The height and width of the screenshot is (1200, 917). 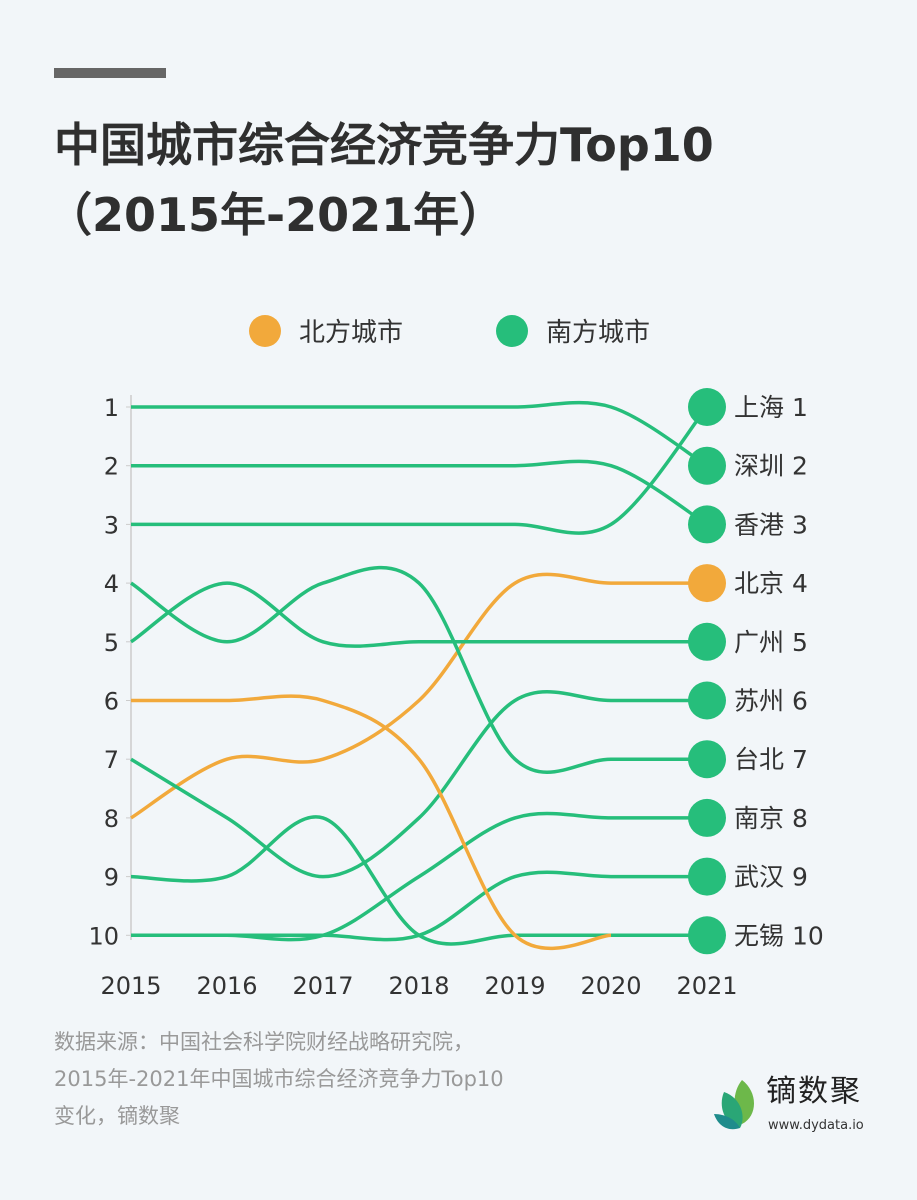 What do you see at coordinates (111, 584) in the screenshot?
I see `y-tick-label: 4` at bounding box center [111, 584].